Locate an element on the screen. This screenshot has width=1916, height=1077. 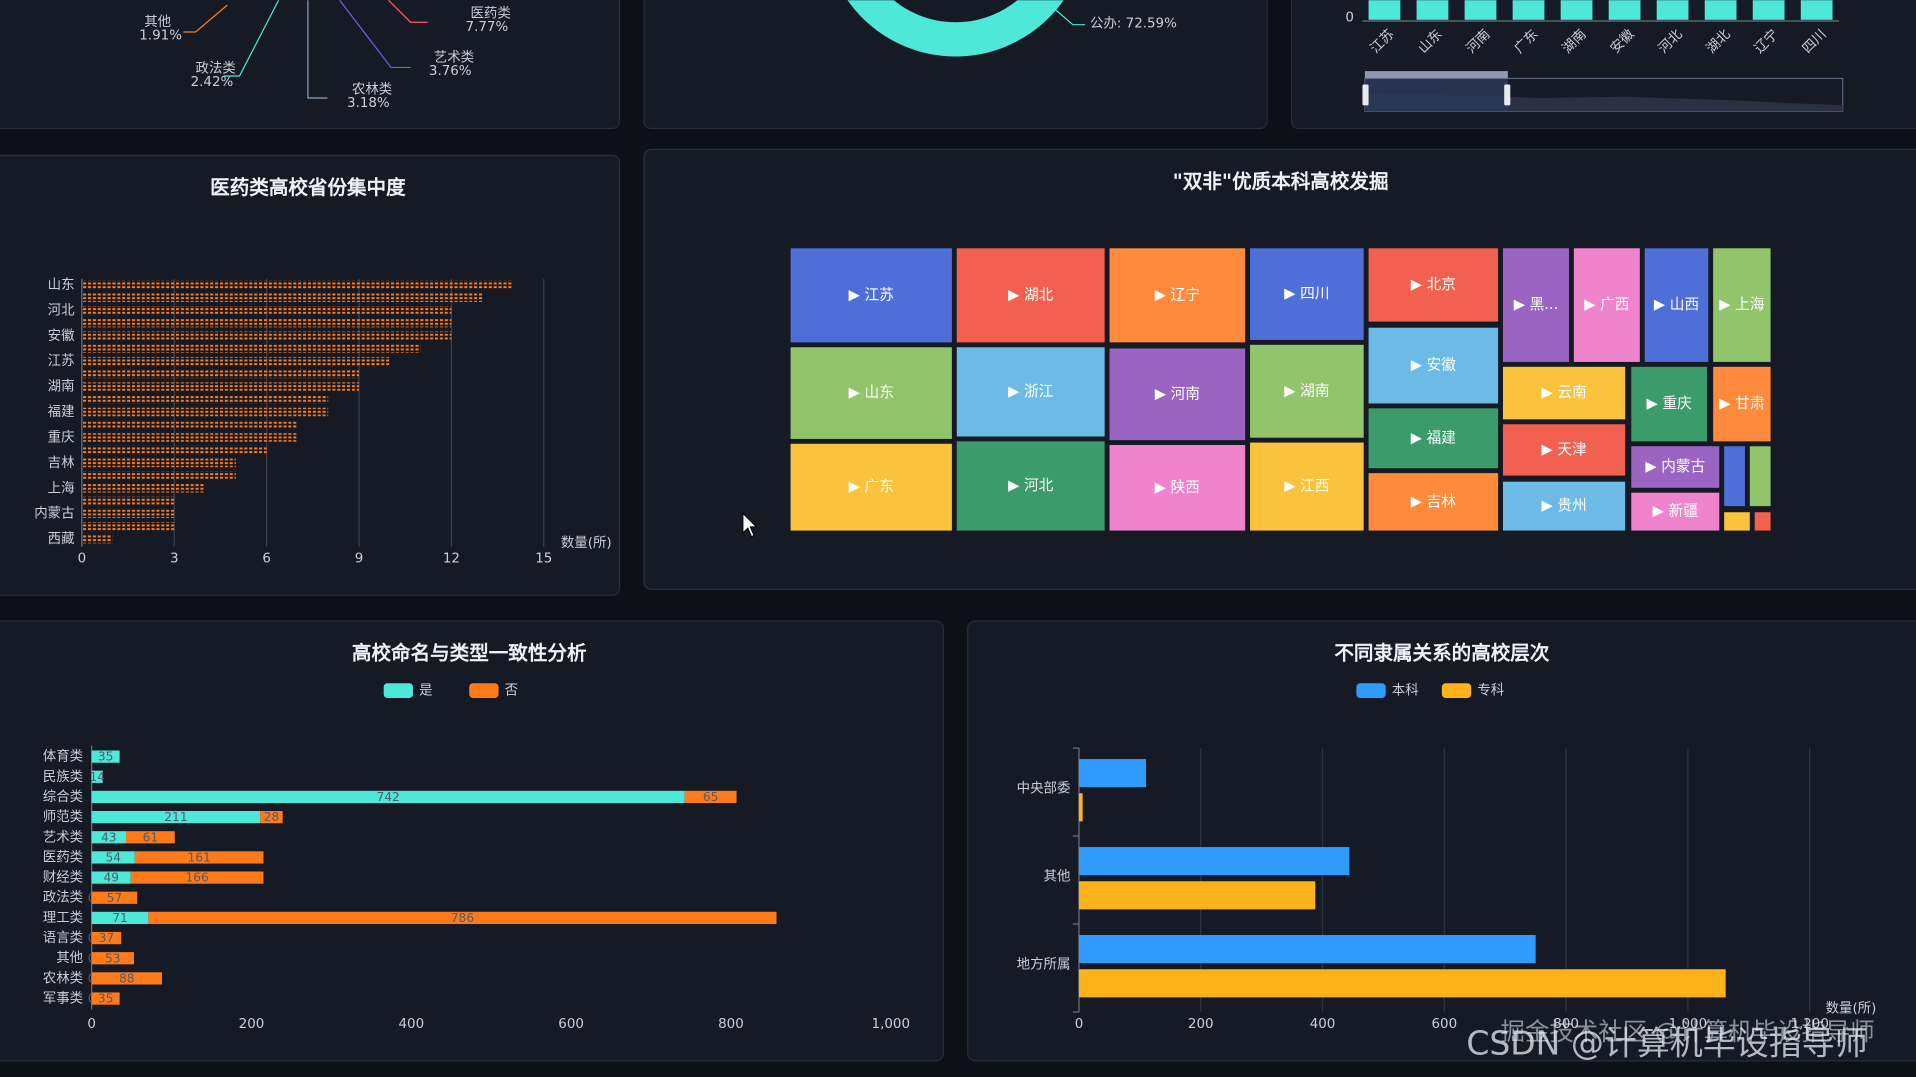
watermark: CSDN @计算机毕设指导师 is located at coordinates (1666, 1042).